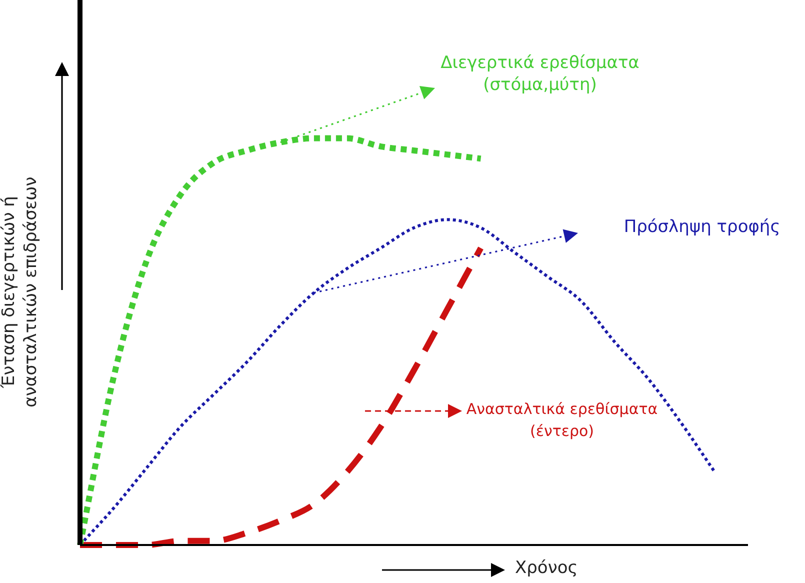 The width and height of the screenshot is (805, 583). I want to click on text: Πρόσληψη τροφής, so click(702, 227).